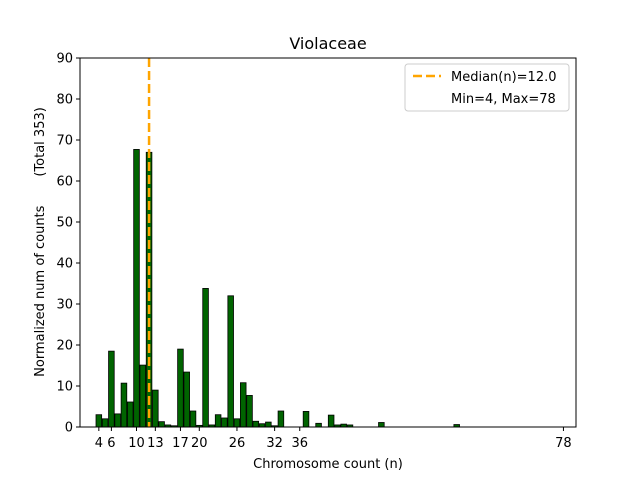  What do you see at coordinates (68, 244) in the screenshot?
I see `y-axis: 0 10 20 30 40 50 60 70 80 90` at bounding box center [68, 244].